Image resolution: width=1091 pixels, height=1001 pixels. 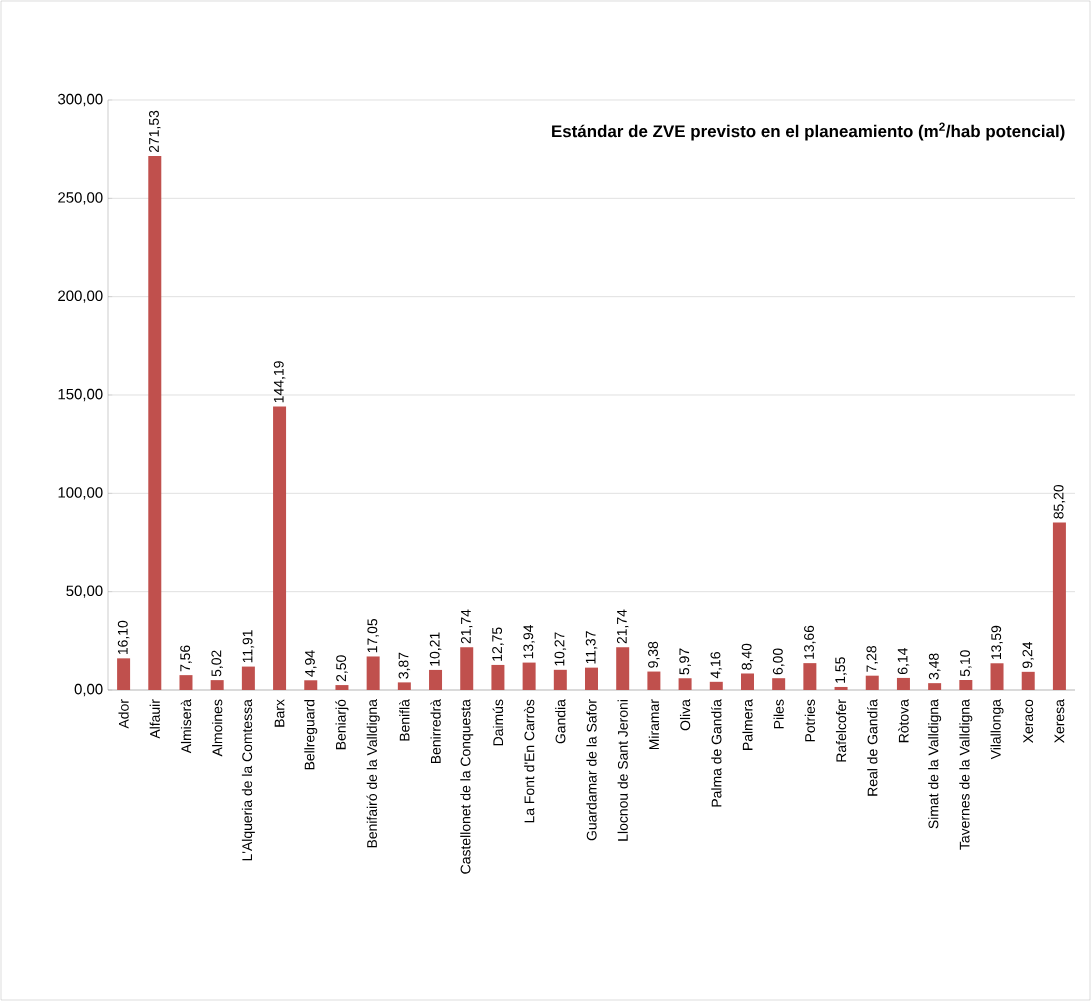 What do you see at coordinates (560, 721) in the screenshot?
I see `x-tick-label: Gandia` at bounding box center [560, 721].